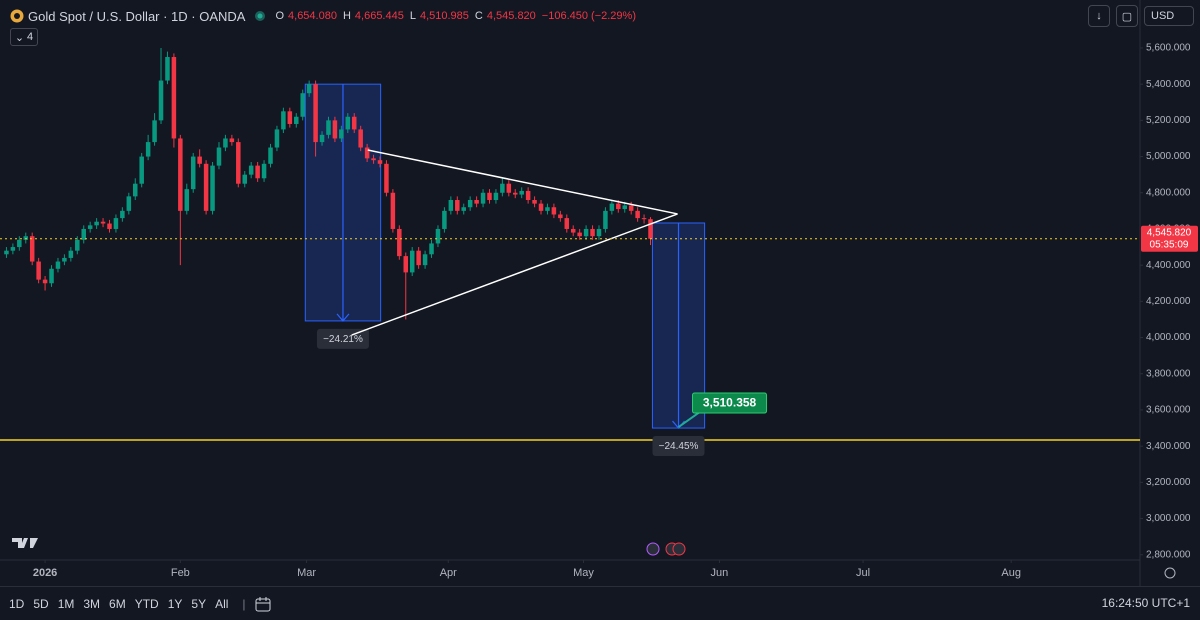 The image size is (1200, 620). Describe the element at coordinates (583, 573) in the screenshot. I see `x-tick-label: May` at that location.